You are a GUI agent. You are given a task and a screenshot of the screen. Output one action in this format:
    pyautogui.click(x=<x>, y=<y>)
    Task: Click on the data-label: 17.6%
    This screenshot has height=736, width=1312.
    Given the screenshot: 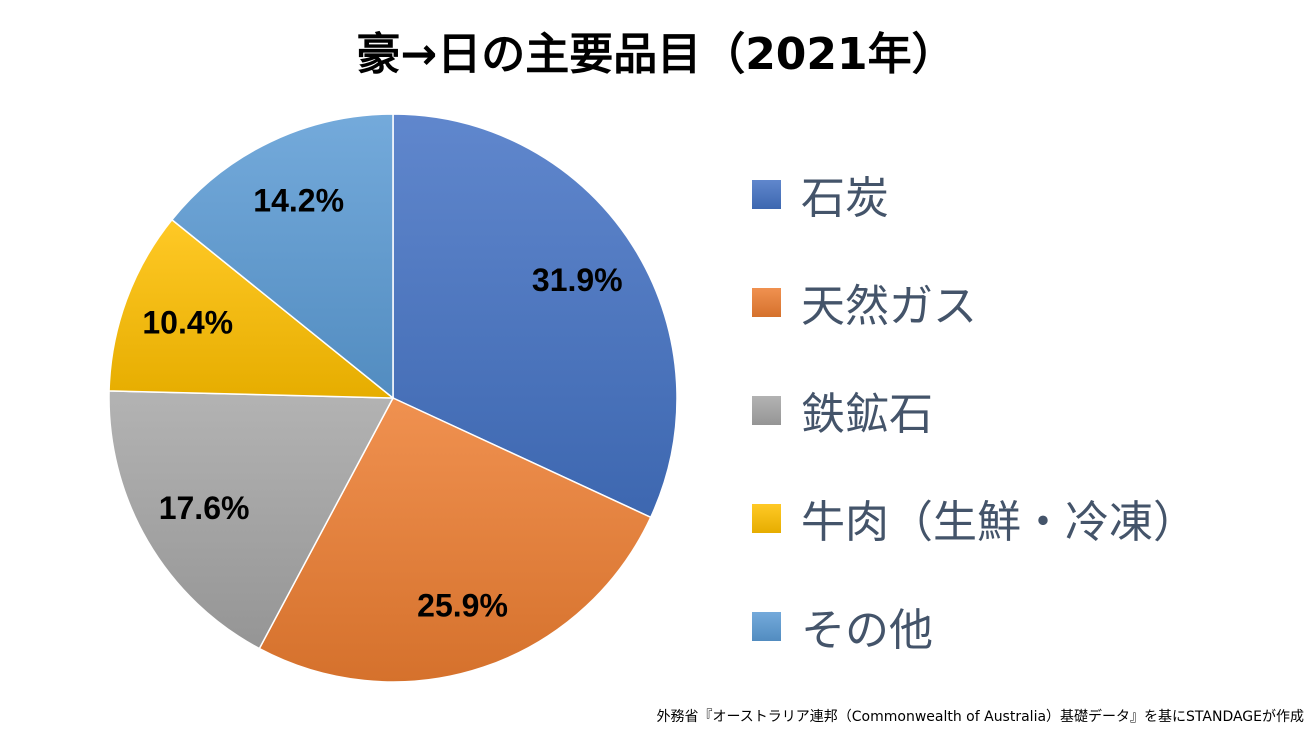 What is the action you would take?
    pyautogui.click(x=204, y=508)
    